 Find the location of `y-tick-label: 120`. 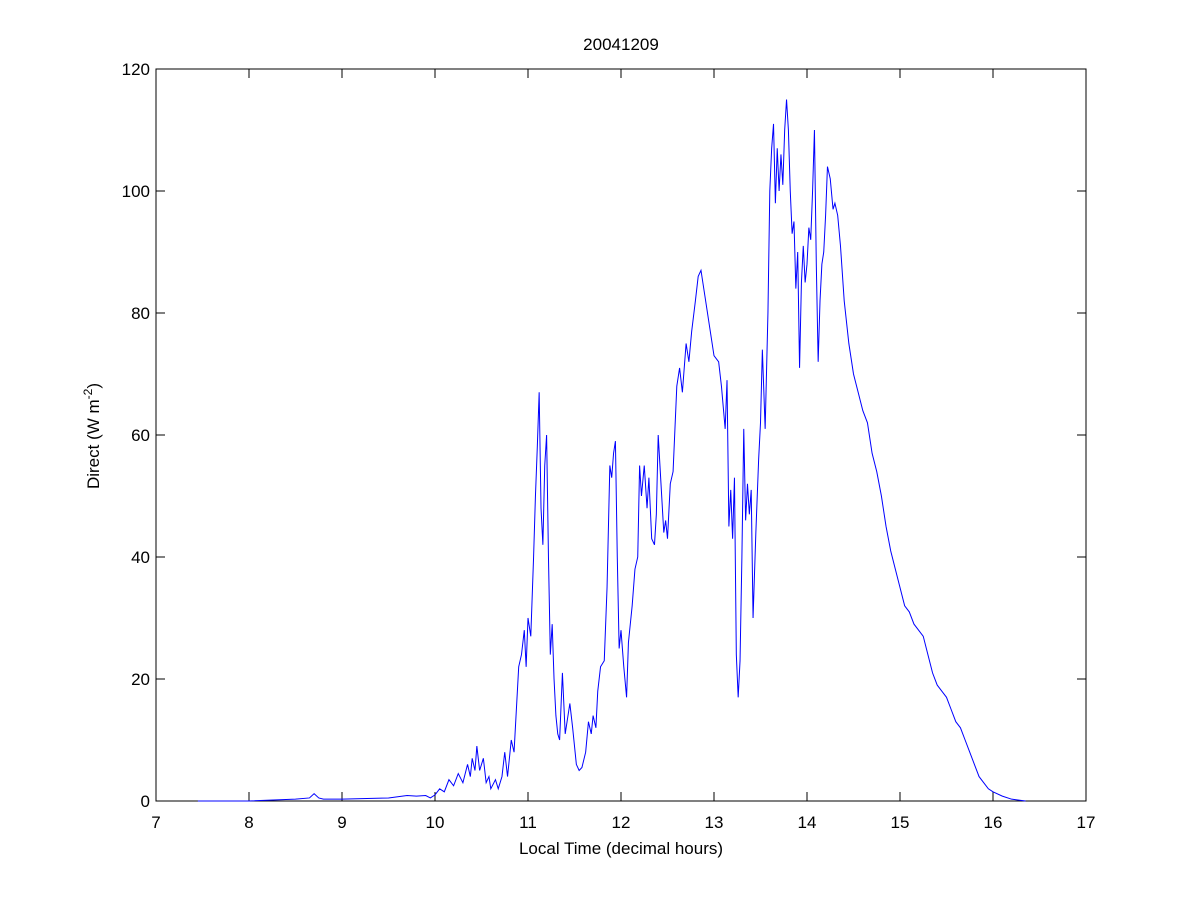

y-tick-label: 120 is located at coordinates (136, 69).